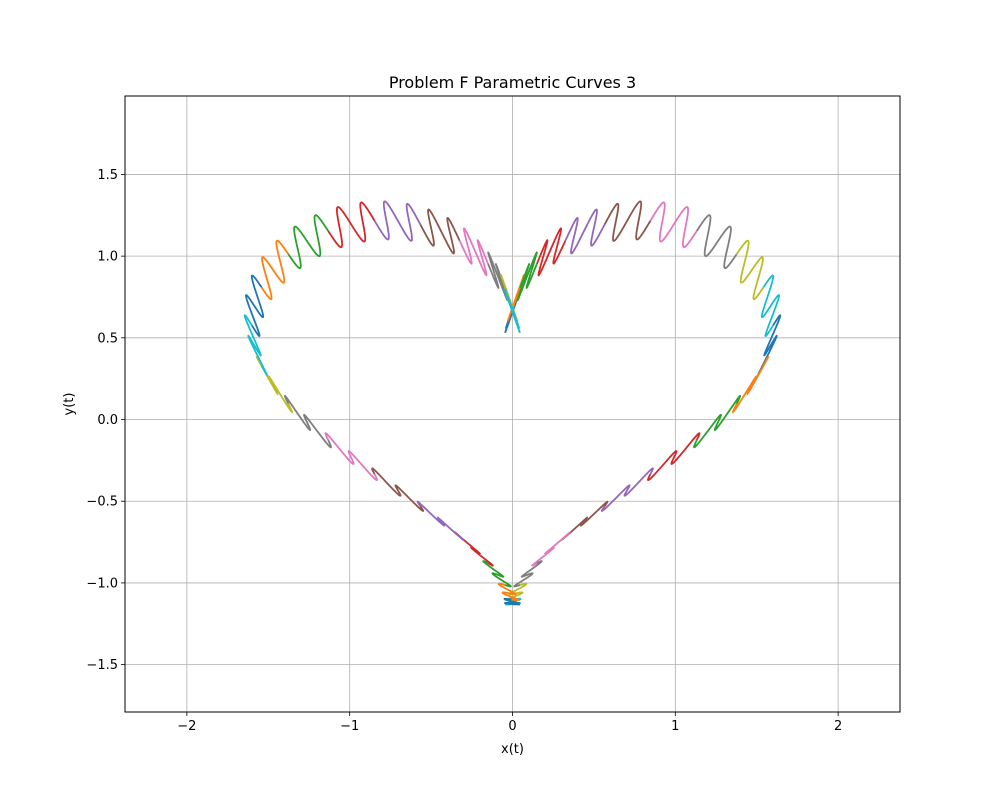 This screenshot has height=804, width=1000. Describe the element at coordinates (186, 726) in the screenshot. I see `x-tick-label: −2` at that location.